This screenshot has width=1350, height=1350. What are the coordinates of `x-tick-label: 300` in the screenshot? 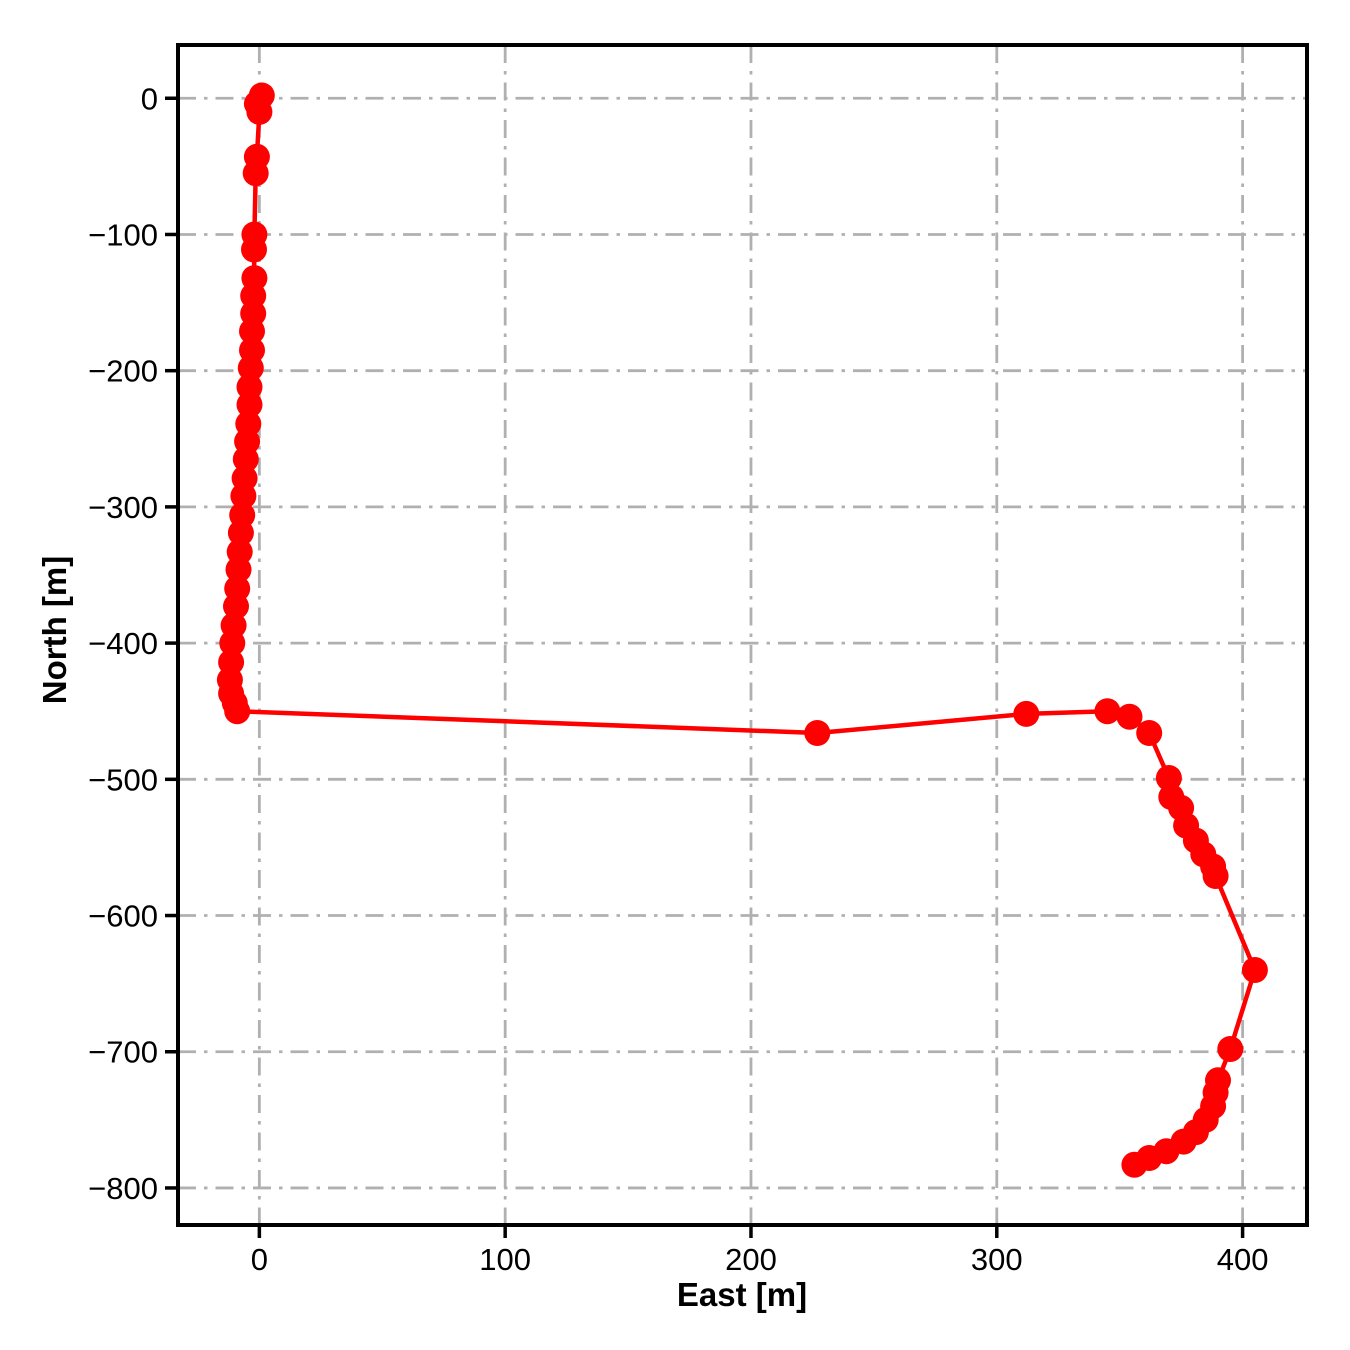 It's located at (997, 1259).